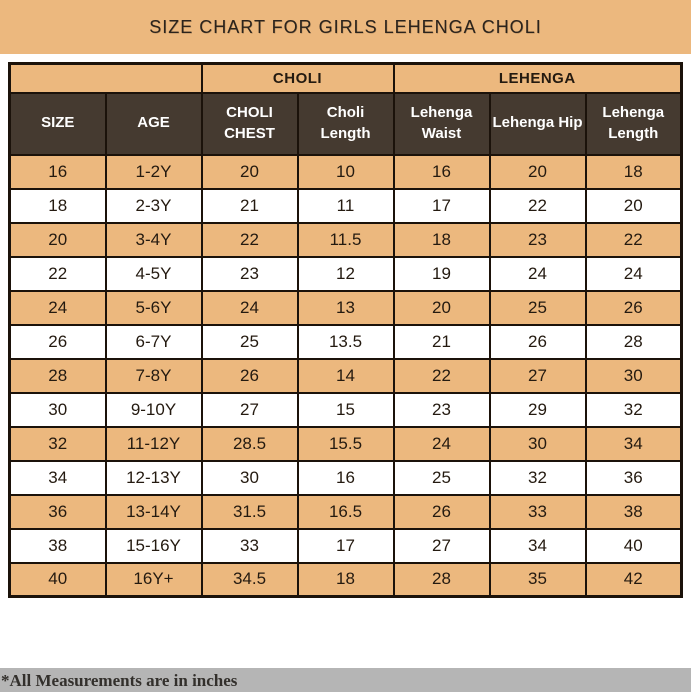 This screenshot has height=692, width=691. I want to click on table-cell: 10, so click(345, 171).